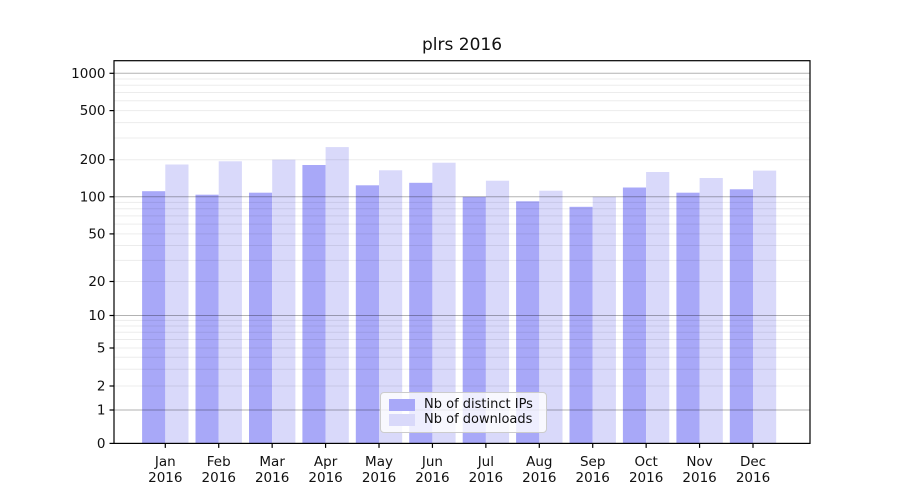 The image size is (900, 500). Describe the element at coordinates (765, 307) in the screenshot. I see `bar-dec-downloads` at that location.